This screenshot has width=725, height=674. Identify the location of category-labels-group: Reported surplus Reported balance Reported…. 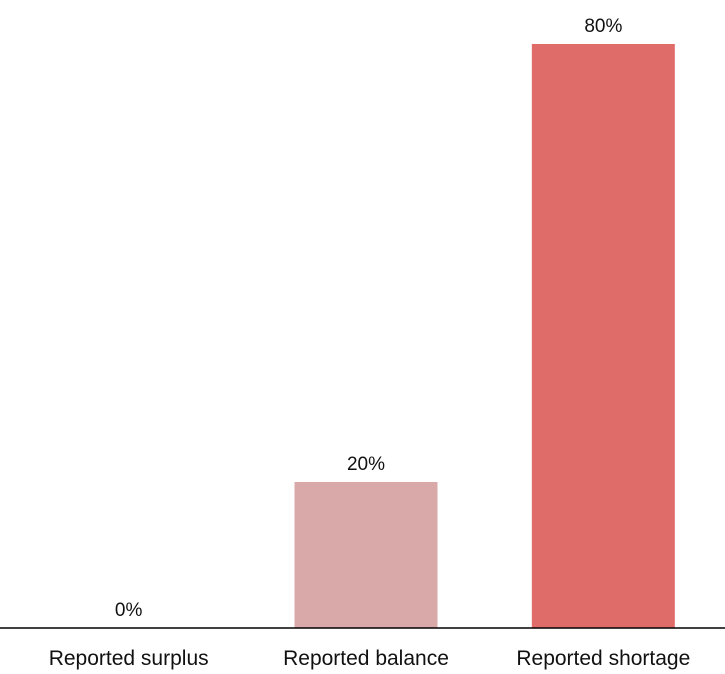
(370, 658).